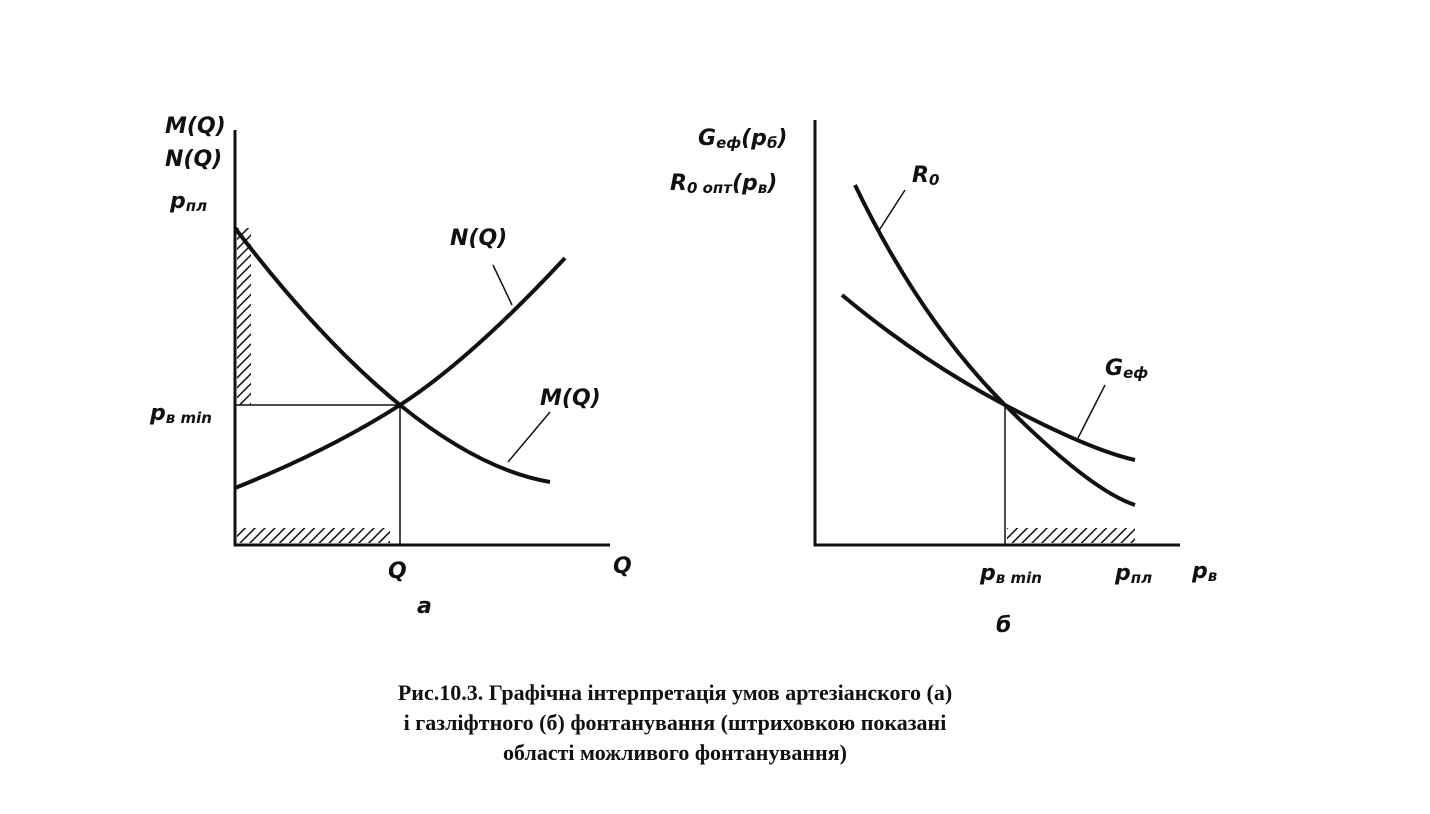 The image size is (1430, 814). I want to click on curve-label: Gеф, so click(1126, 369).